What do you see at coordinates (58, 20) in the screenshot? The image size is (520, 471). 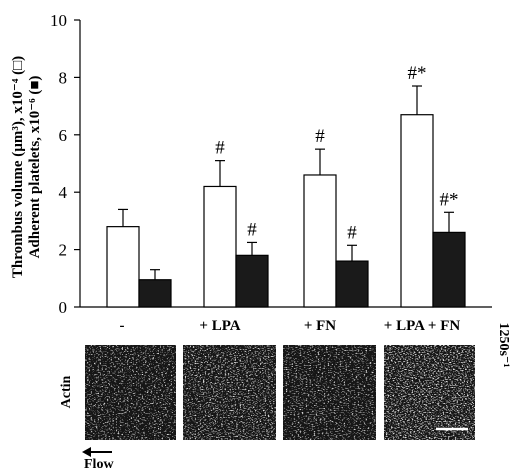 I see `y-tick-label: 10` at bounding box center [58, 20].